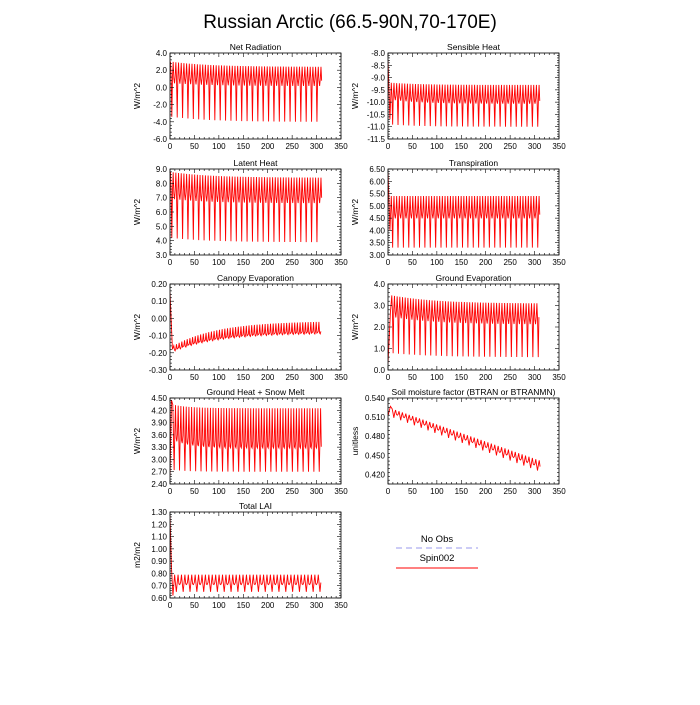 This screenshot has width=700, height=705. I want to click on legend-label: No Obs, so click(437, 539).